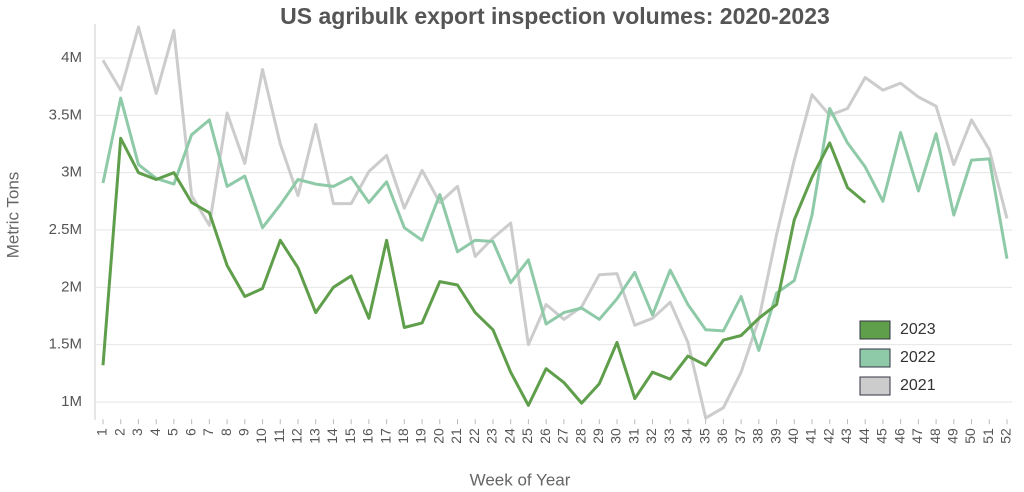 This screenshot has height=492, width=1024. What do you see at coordinates (527, 436) in the screenshot?
I see `x-tick-label: 25` at bounding box center [527, 436].